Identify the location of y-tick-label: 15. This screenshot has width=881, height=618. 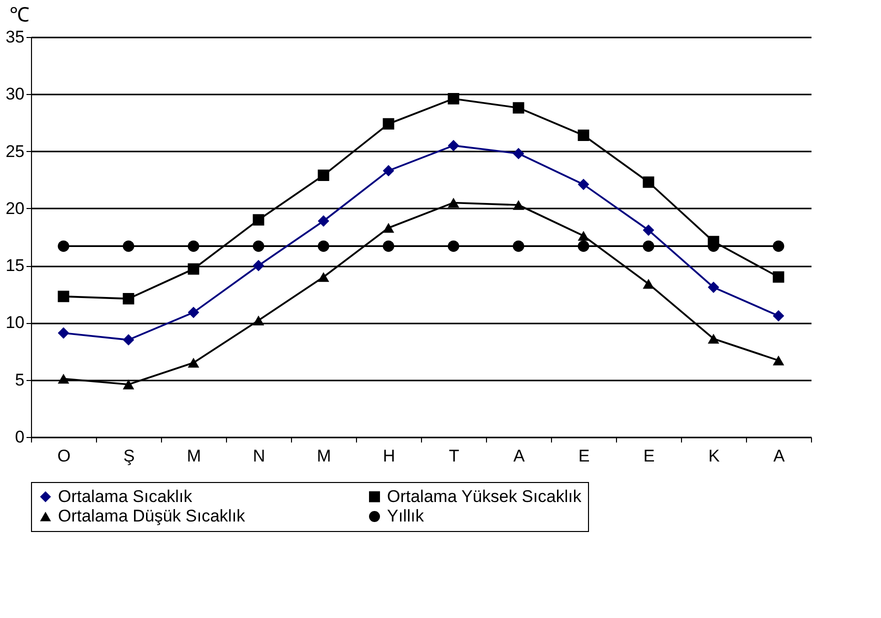
(15, 266).